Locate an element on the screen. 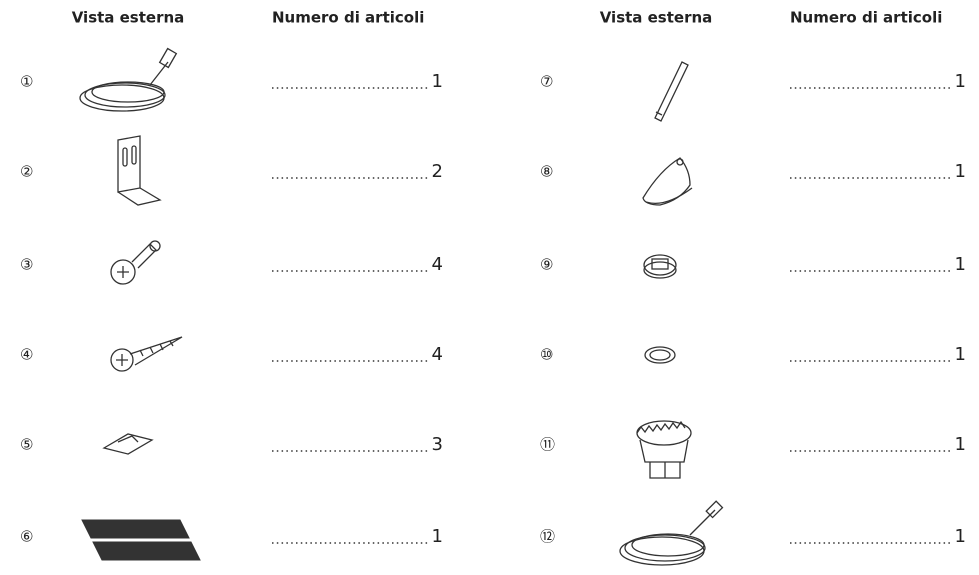 The image size is (979, 575). item-number: ⑧ is located at coordinates (546, 172).